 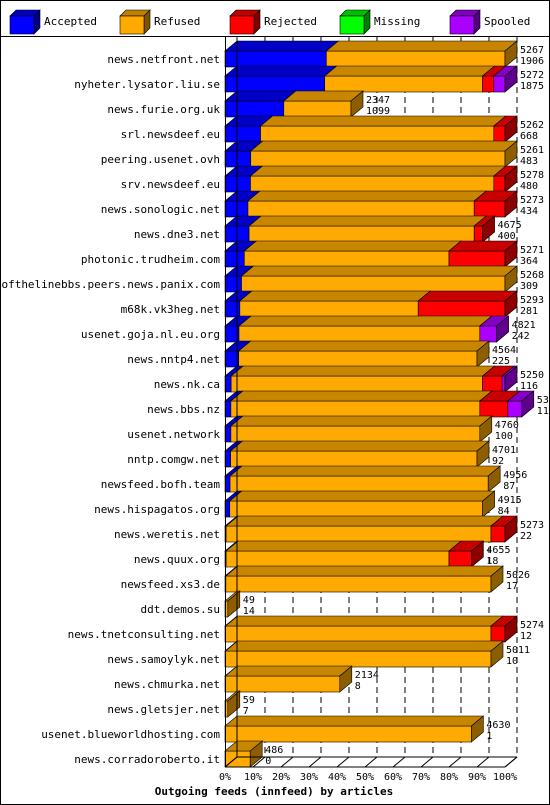 What do you see at coordinates (532, 525) in the screenshot?
I see `offered-count: 5273` at bounding box center [532, 525].